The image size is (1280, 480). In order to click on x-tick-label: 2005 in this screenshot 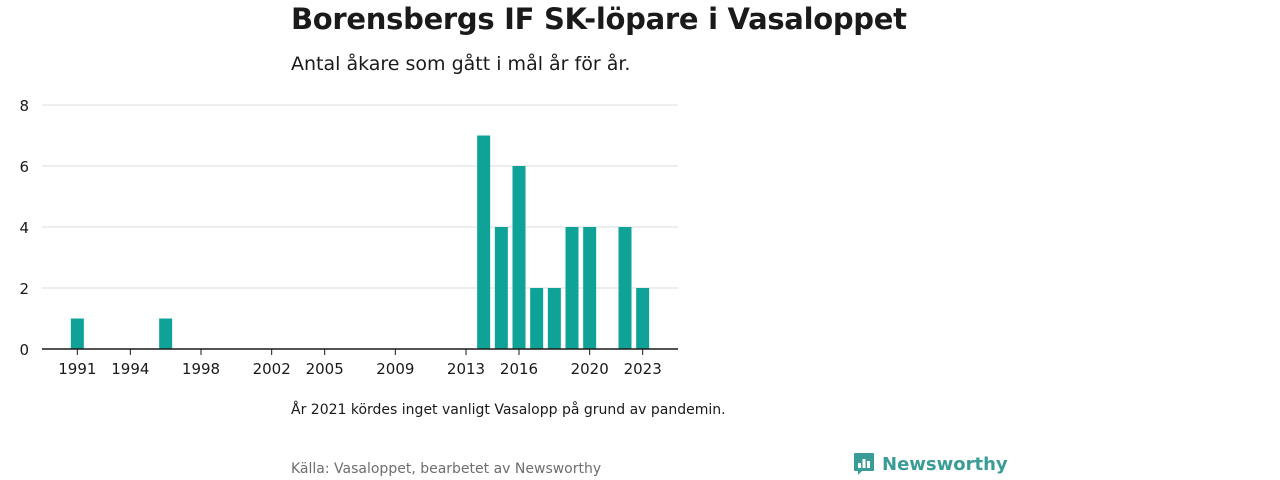, I will do `click(325, 369)`.